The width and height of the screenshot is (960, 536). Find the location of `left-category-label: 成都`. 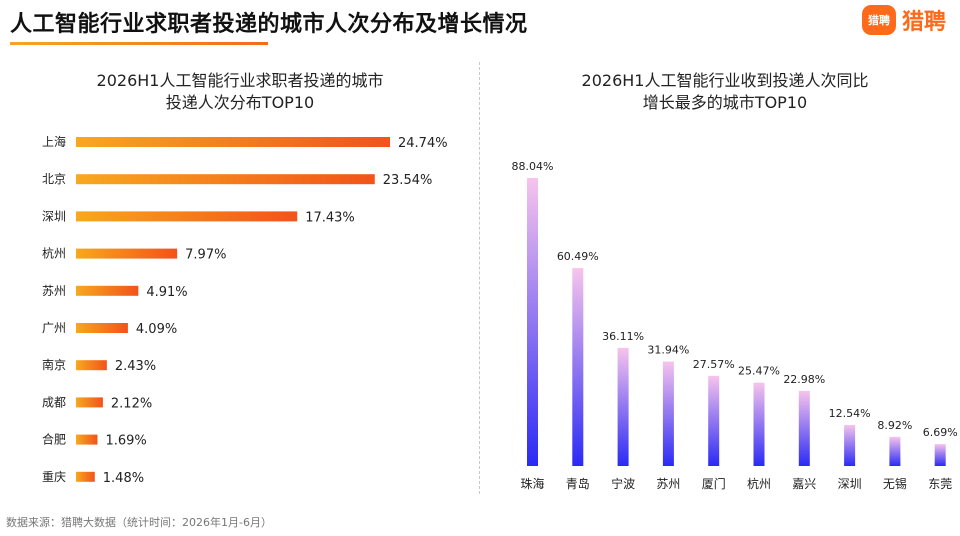

left-category-label: 成都 is located at coordinates (54, 402).